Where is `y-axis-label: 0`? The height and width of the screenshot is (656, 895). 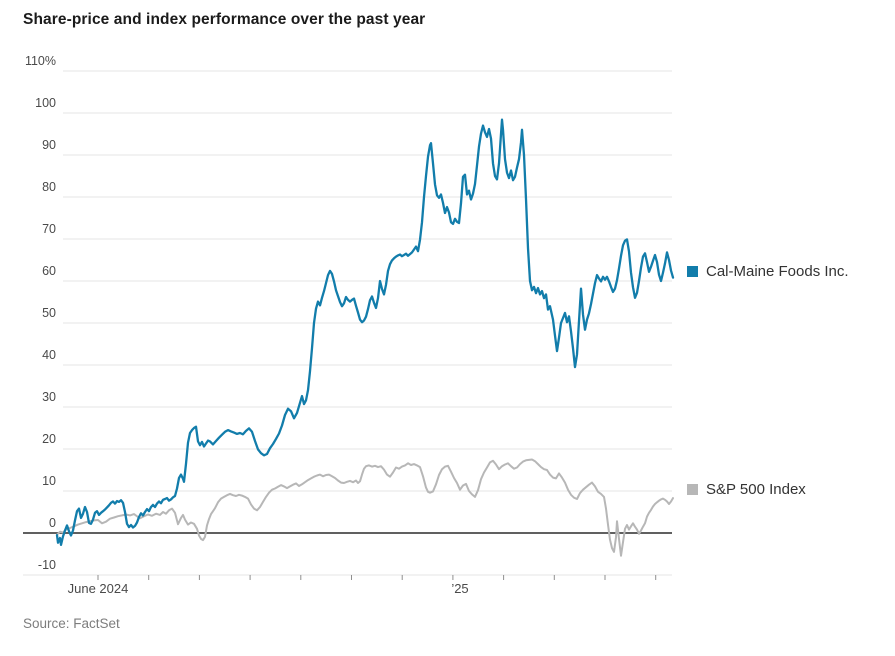 y-axis-label: 0 is located at coordinates (52, 523).